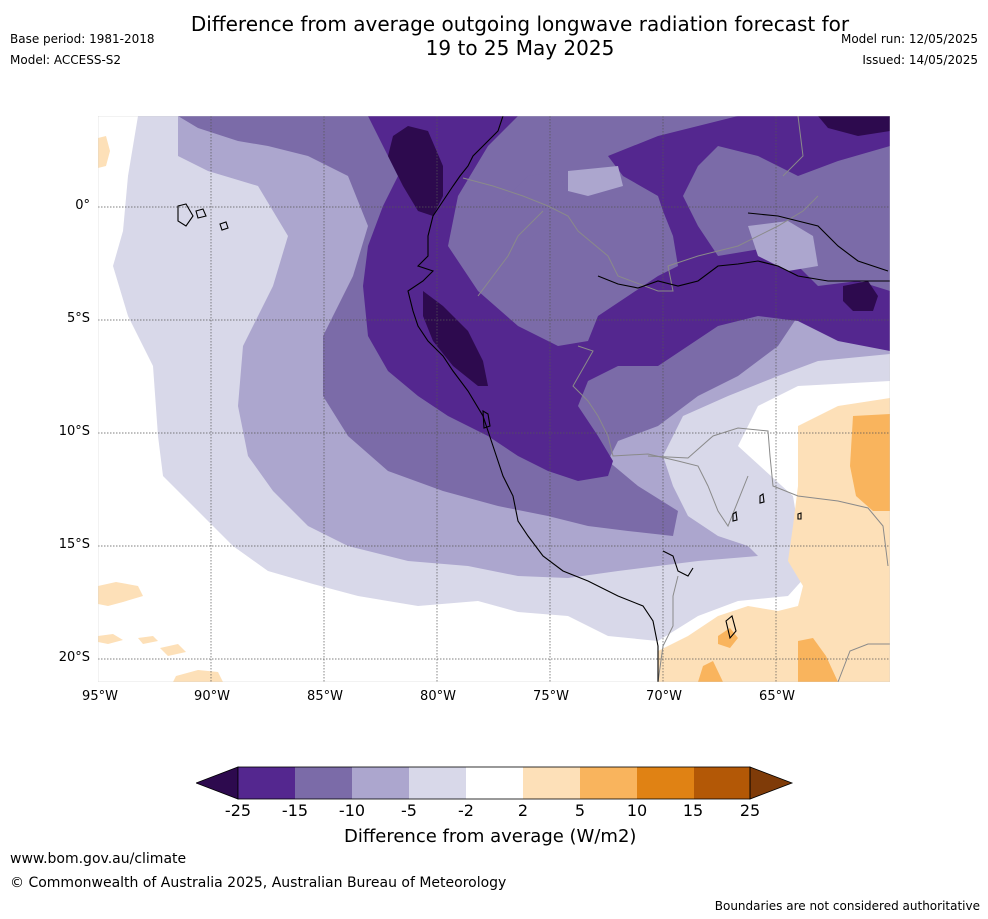 The image size is (988, 919). What do you see at coordinates (774, 540) in the screenshot?
I see `contour-pos2-pos5-east` at bounding box center [774, 540].